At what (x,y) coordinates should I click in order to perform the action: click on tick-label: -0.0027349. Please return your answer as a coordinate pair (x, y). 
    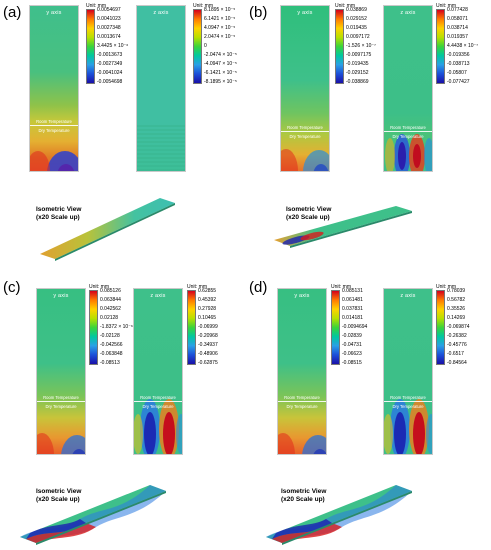
    Looking at the image, I should click on (110, 64).